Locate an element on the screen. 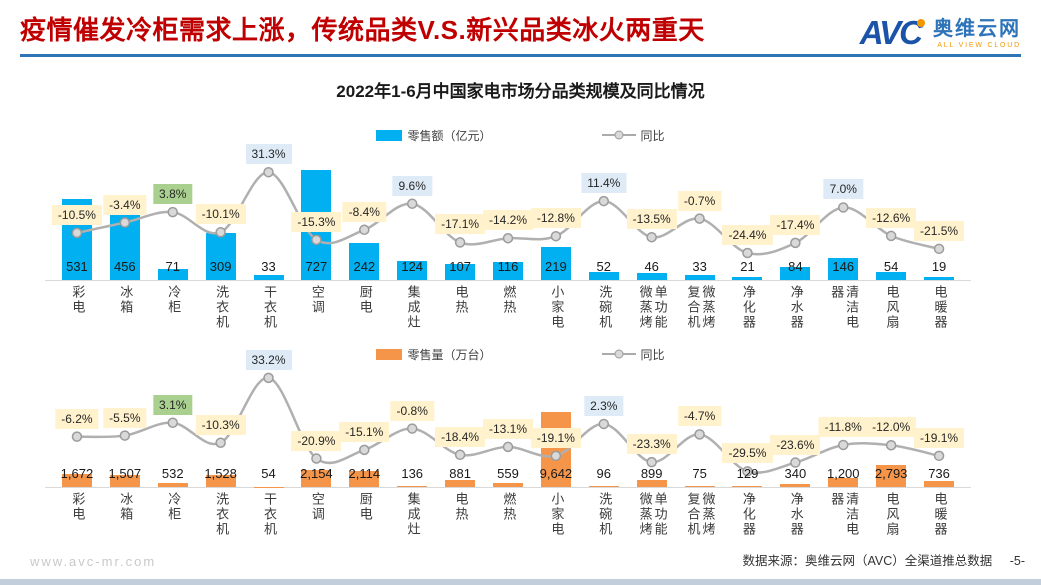  x-axis-line is located at coordinates (508, 487).